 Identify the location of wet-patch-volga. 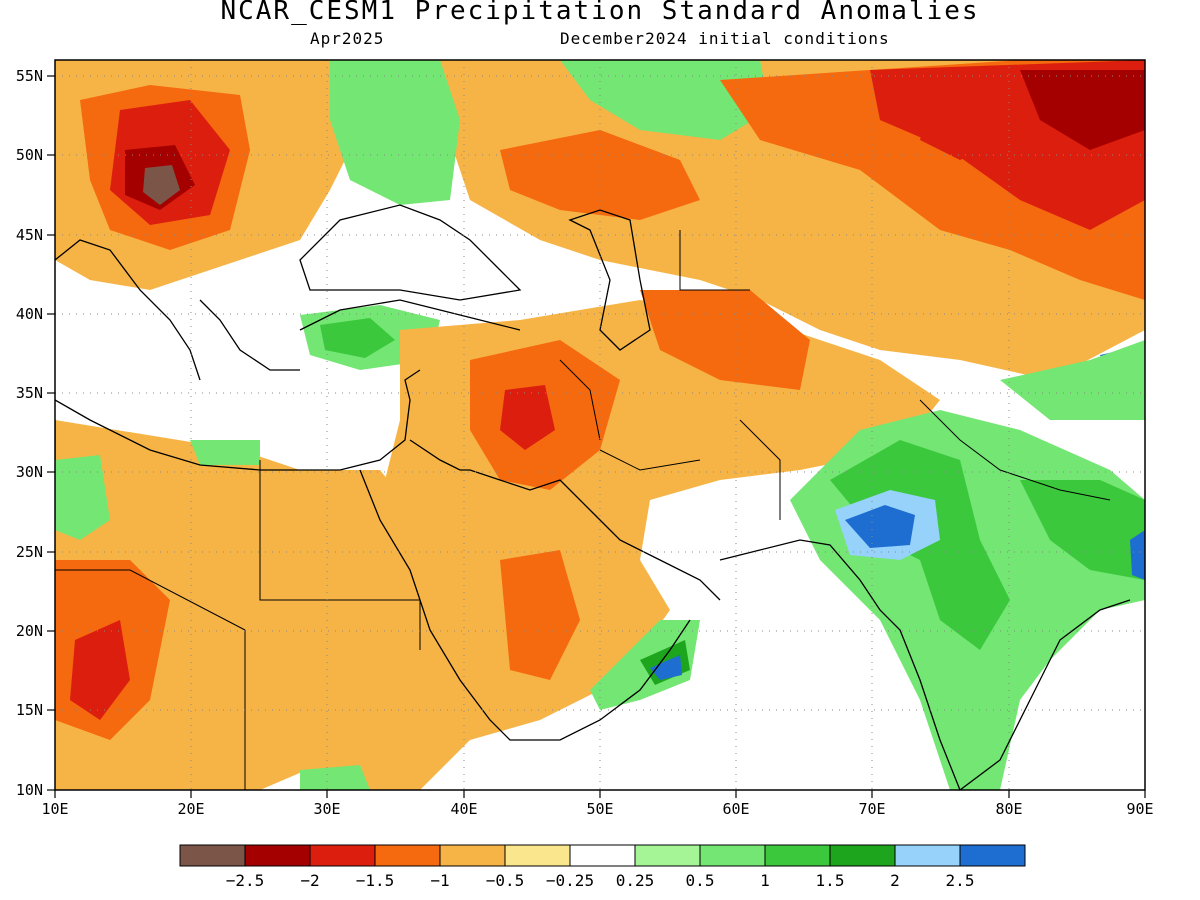
(665, 100).